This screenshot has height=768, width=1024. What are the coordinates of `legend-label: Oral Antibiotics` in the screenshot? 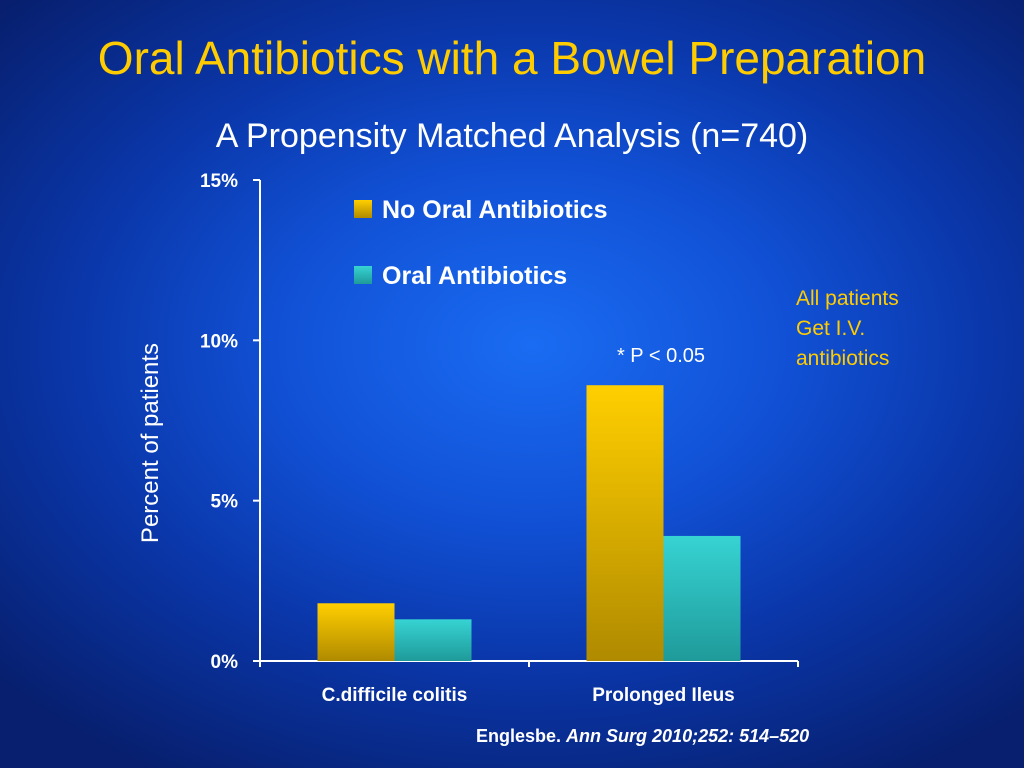 It's located at (474, 276).